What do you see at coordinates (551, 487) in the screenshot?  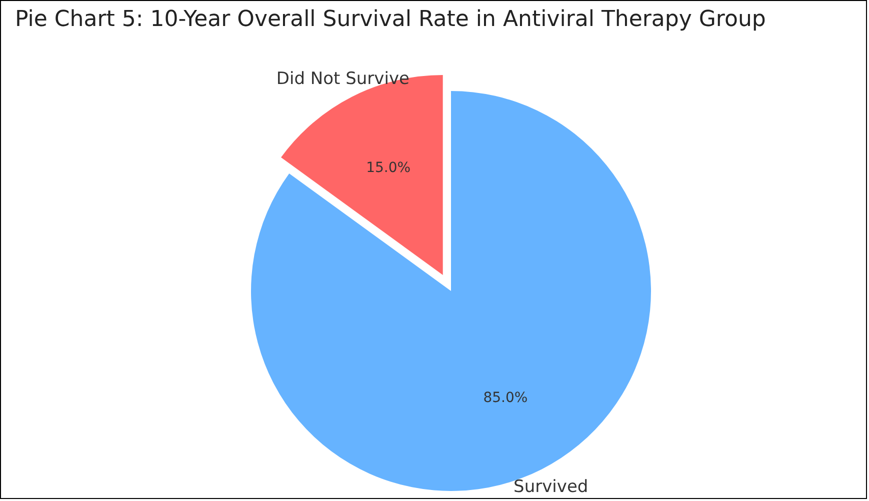 I see `slice-label: Survived` at bounding box center [551, 487].